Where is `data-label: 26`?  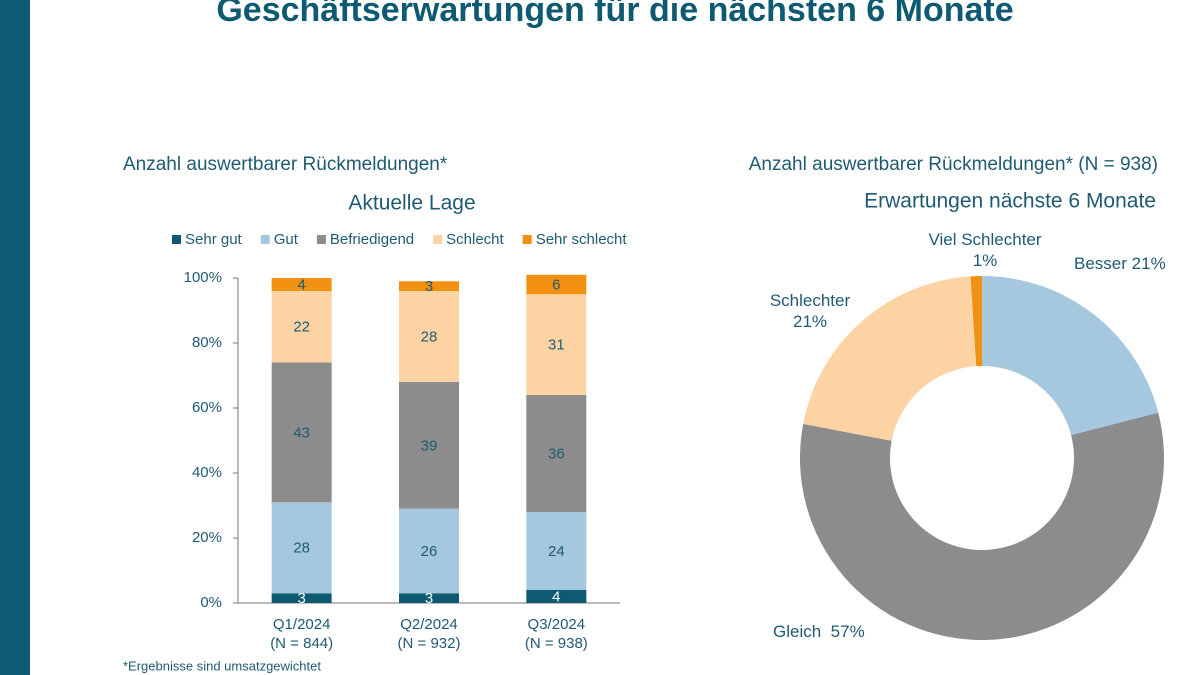
data-label: 26 is located at coordinates (429, 551).